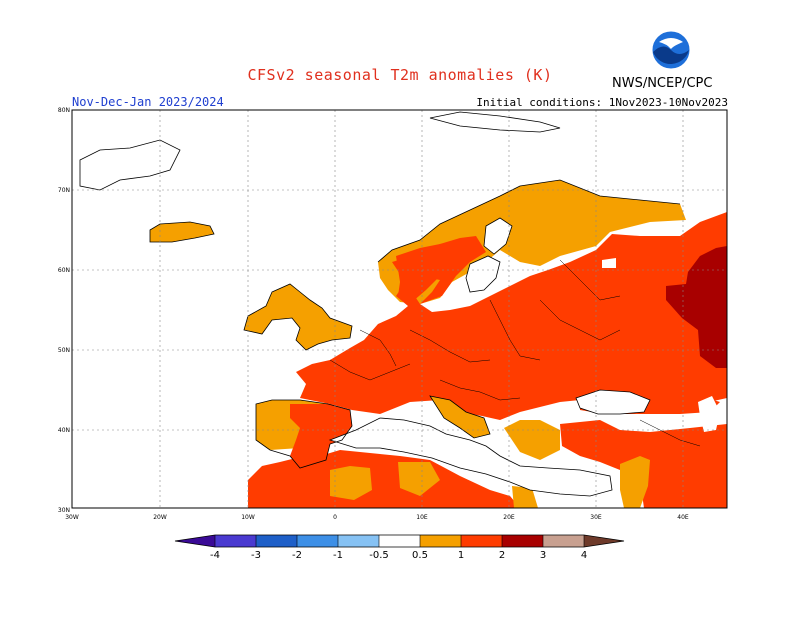 The width and height of the screenshot is (800, 618). I want to click on black-sea, so click(613, 402).